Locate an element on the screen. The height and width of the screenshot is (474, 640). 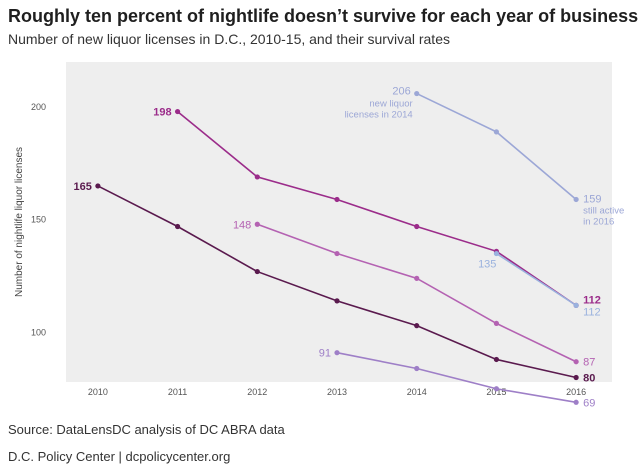
start-value-label: 91 is located at coordinates (325, 354).